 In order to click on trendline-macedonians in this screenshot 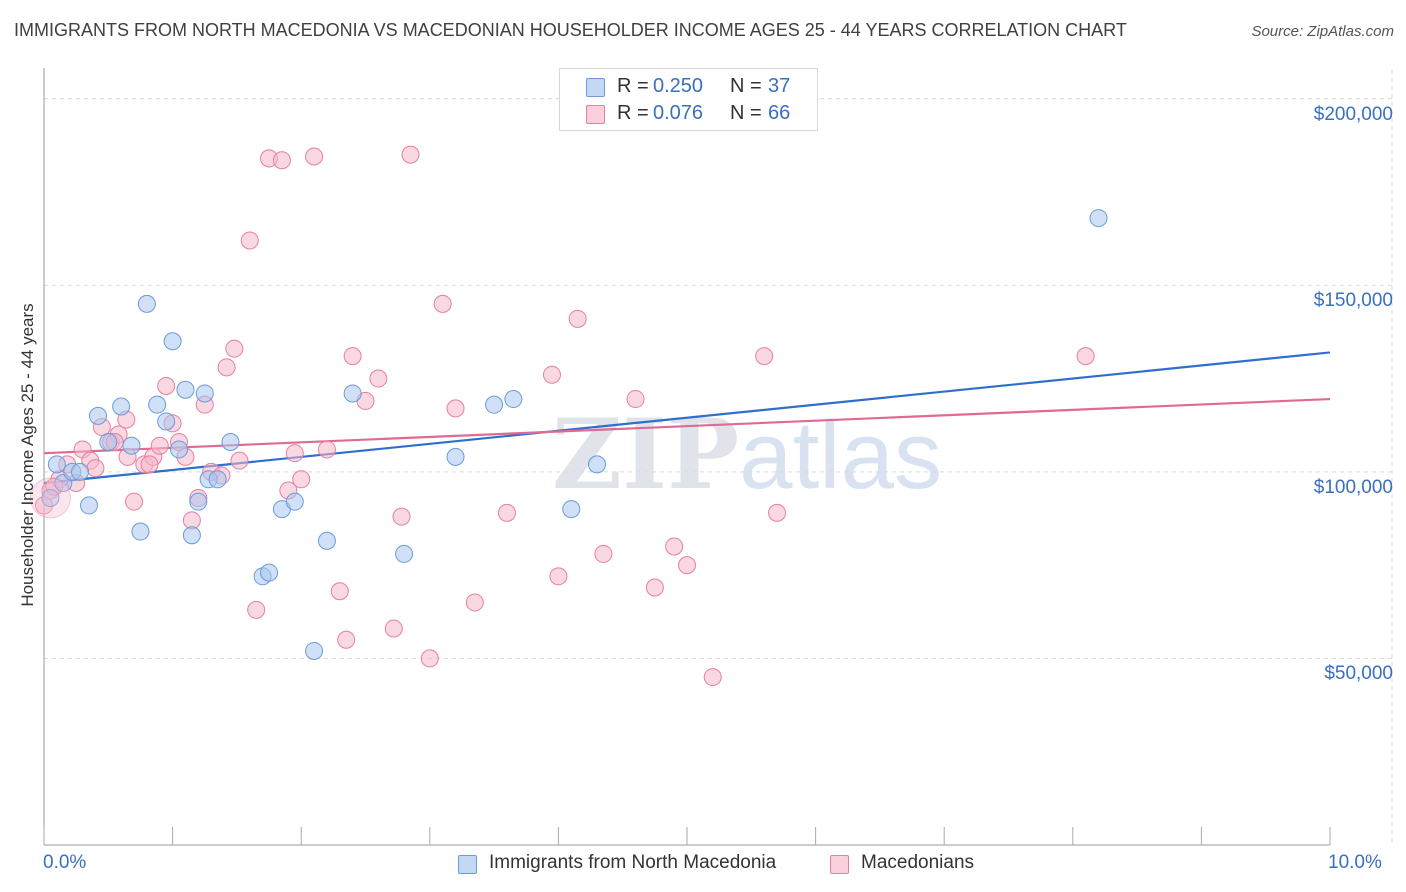, I will do `click(687, 426)`.